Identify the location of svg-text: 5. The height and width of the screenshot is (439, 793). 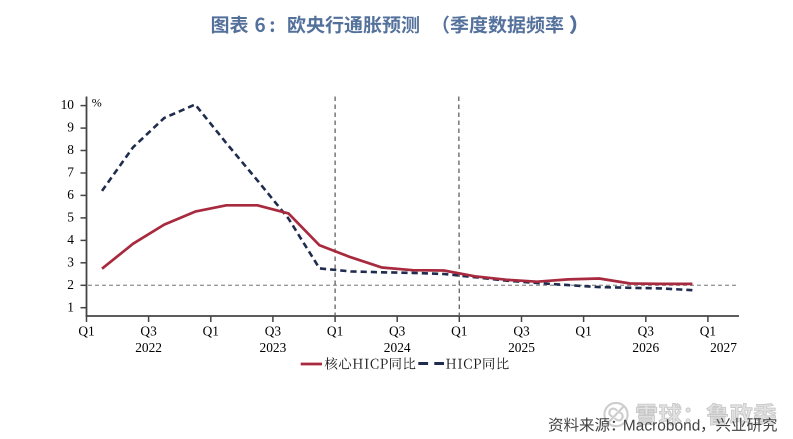
(70, 217).